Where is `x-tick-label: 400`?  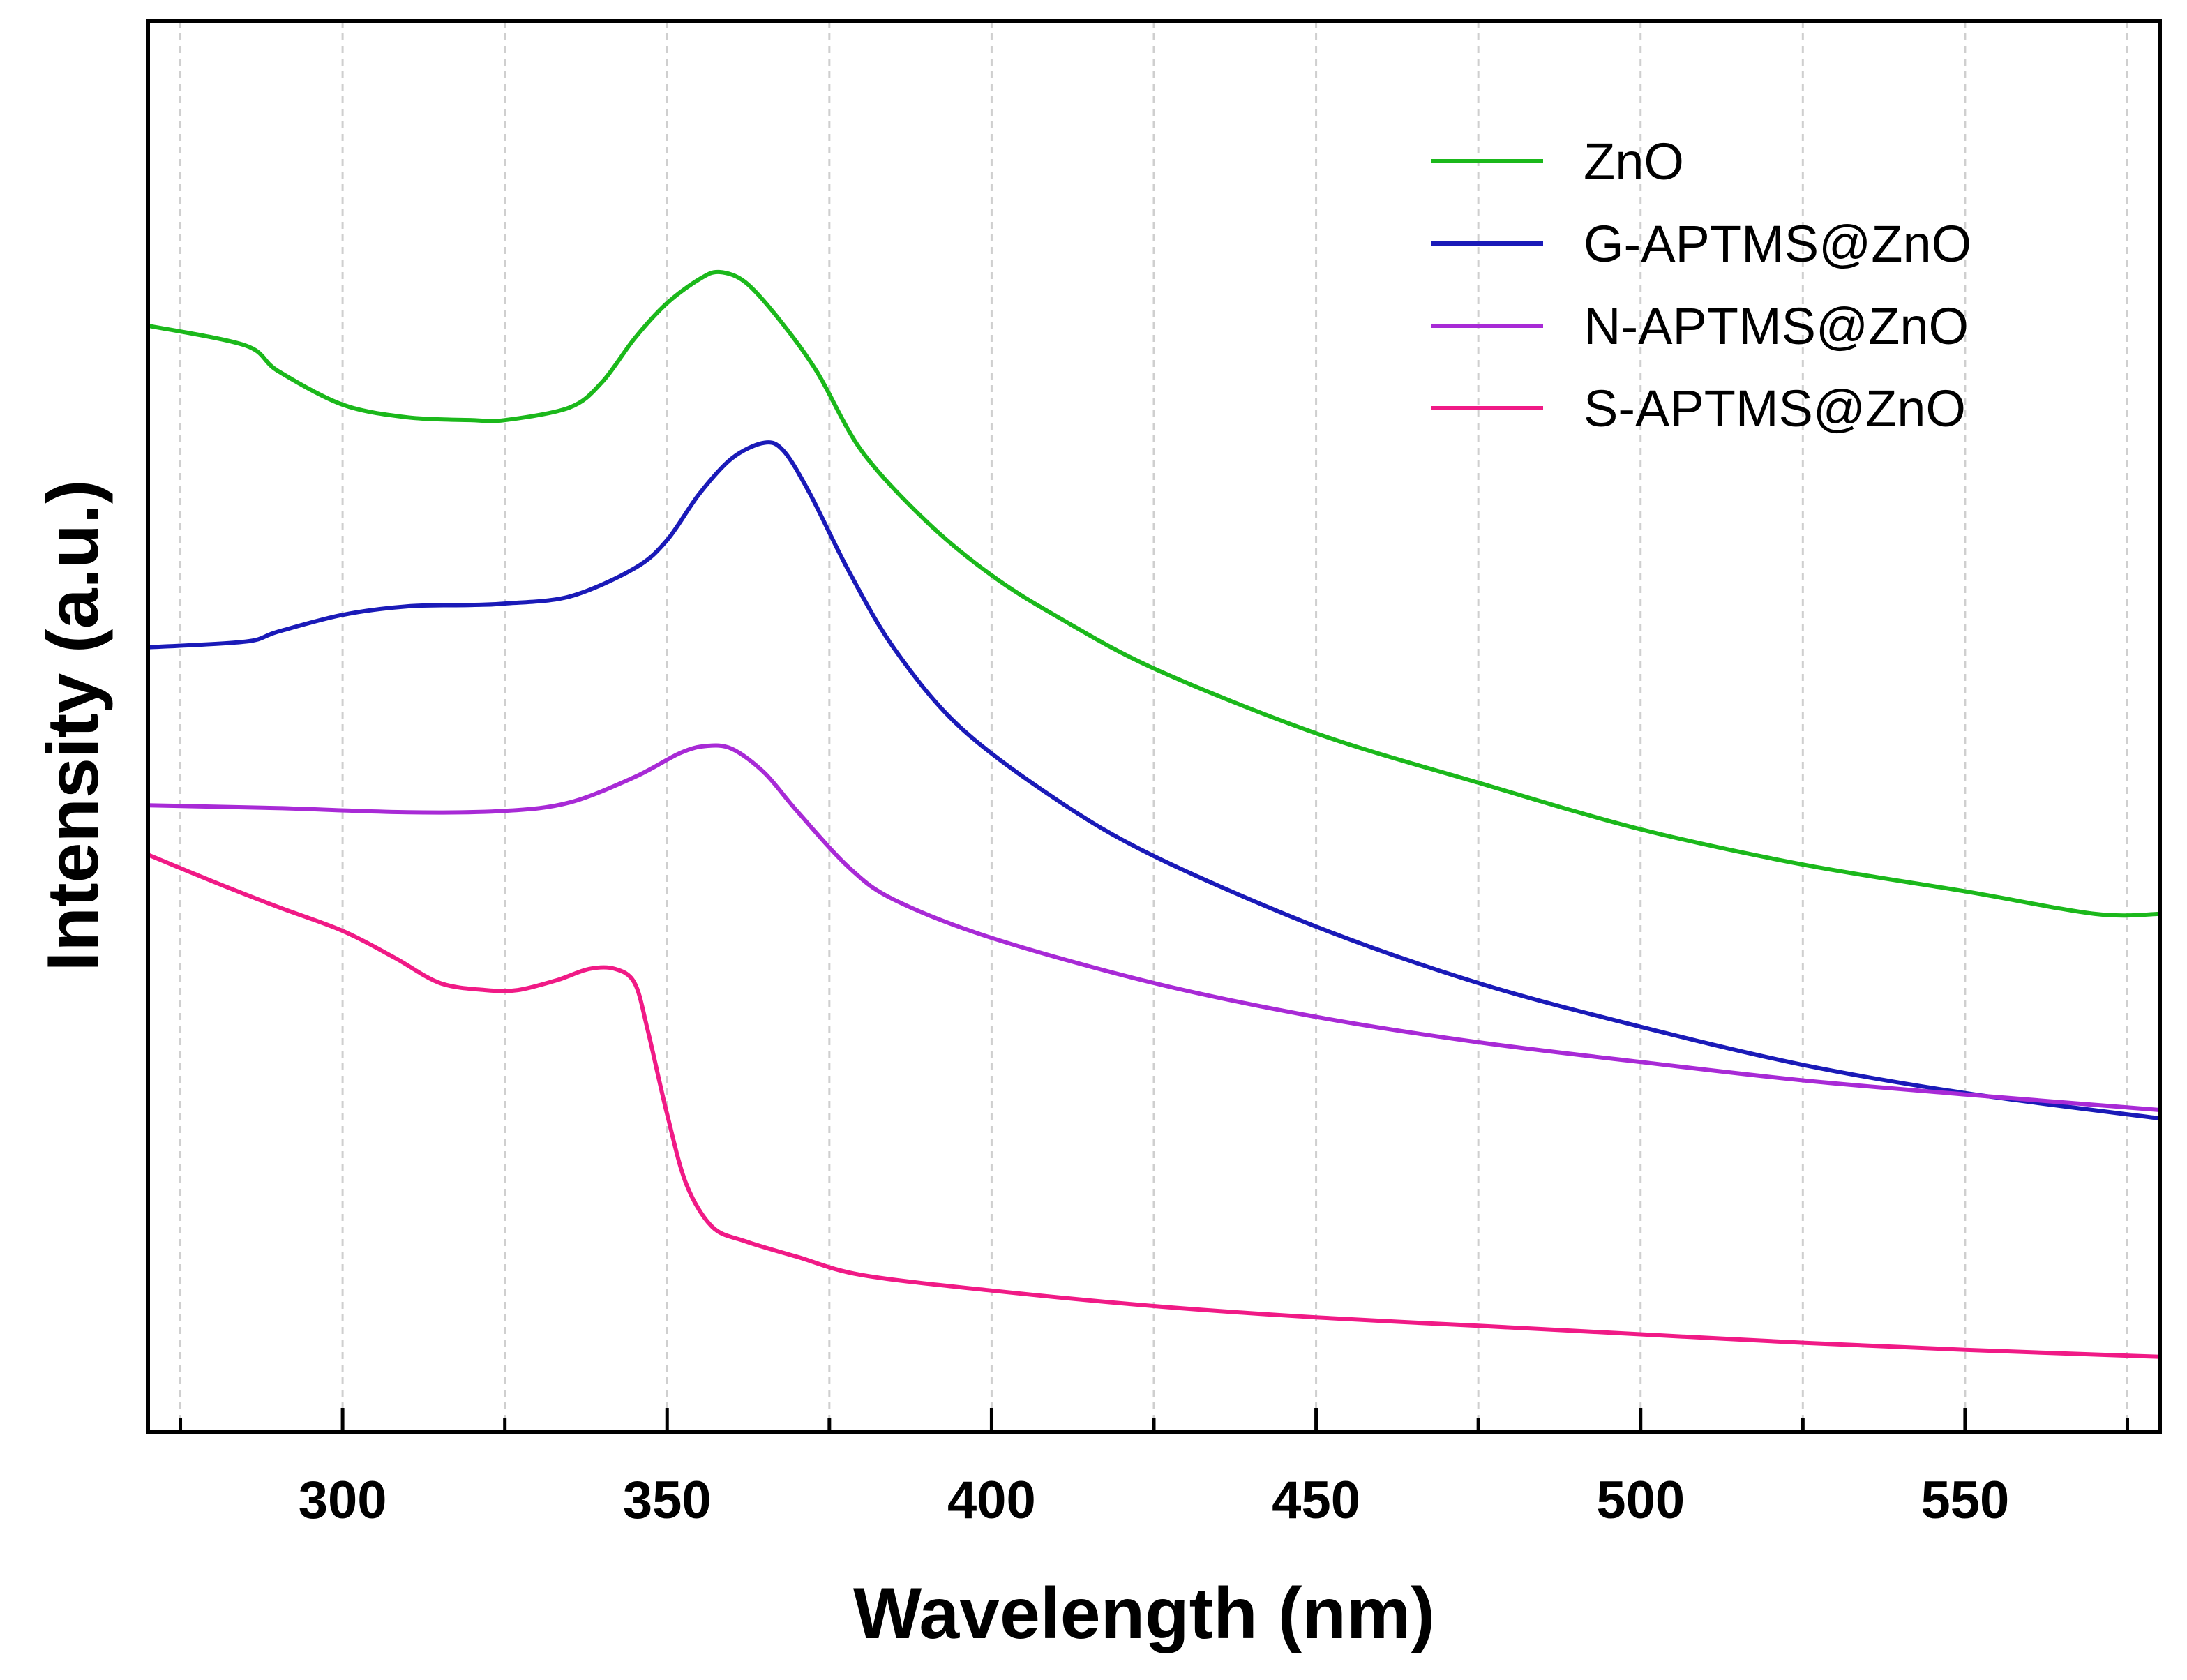
x-tick-label: 400 is located at coordinates (992, 1500).